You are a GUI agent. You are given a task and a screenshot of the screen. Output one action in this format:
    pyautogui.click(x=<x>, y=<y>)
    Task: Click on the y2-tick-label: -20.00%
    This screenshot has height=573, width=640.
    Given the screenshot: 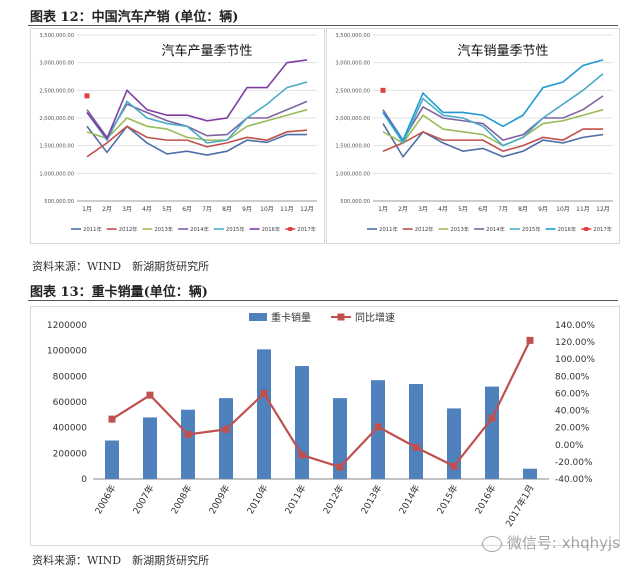 What is the action you would take?
    pyautogui.click(x=574, y=463)
    